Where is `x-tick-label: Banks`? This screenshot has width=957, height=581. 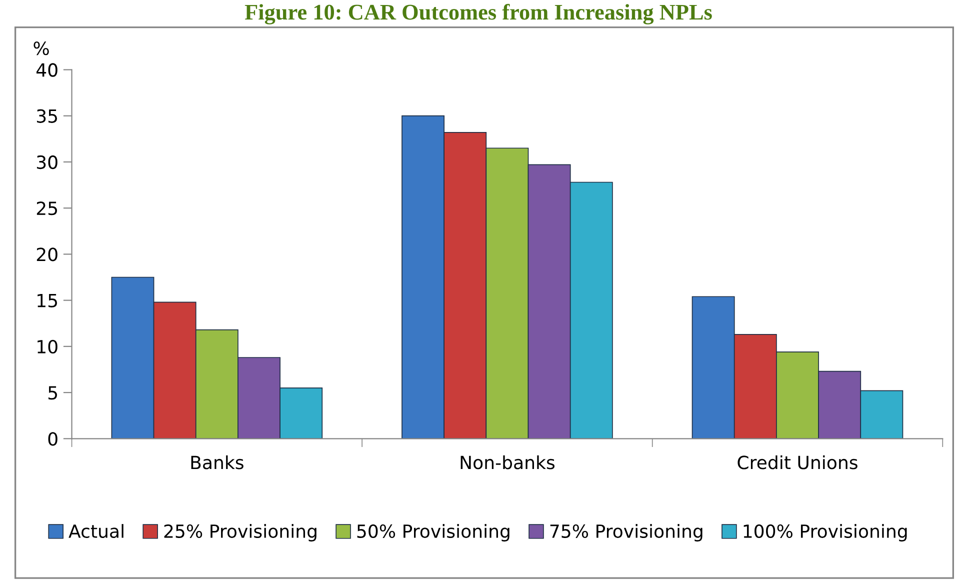
x-tick-label: Banks is located at coordinates (217, 462).